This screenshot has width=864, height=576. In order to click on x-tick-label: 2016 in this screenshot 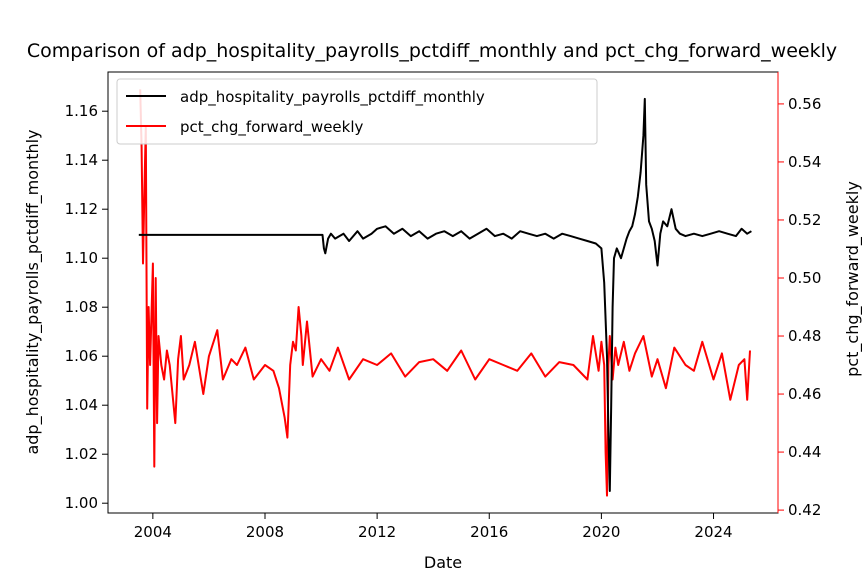, I will do `click(489, 532)`.